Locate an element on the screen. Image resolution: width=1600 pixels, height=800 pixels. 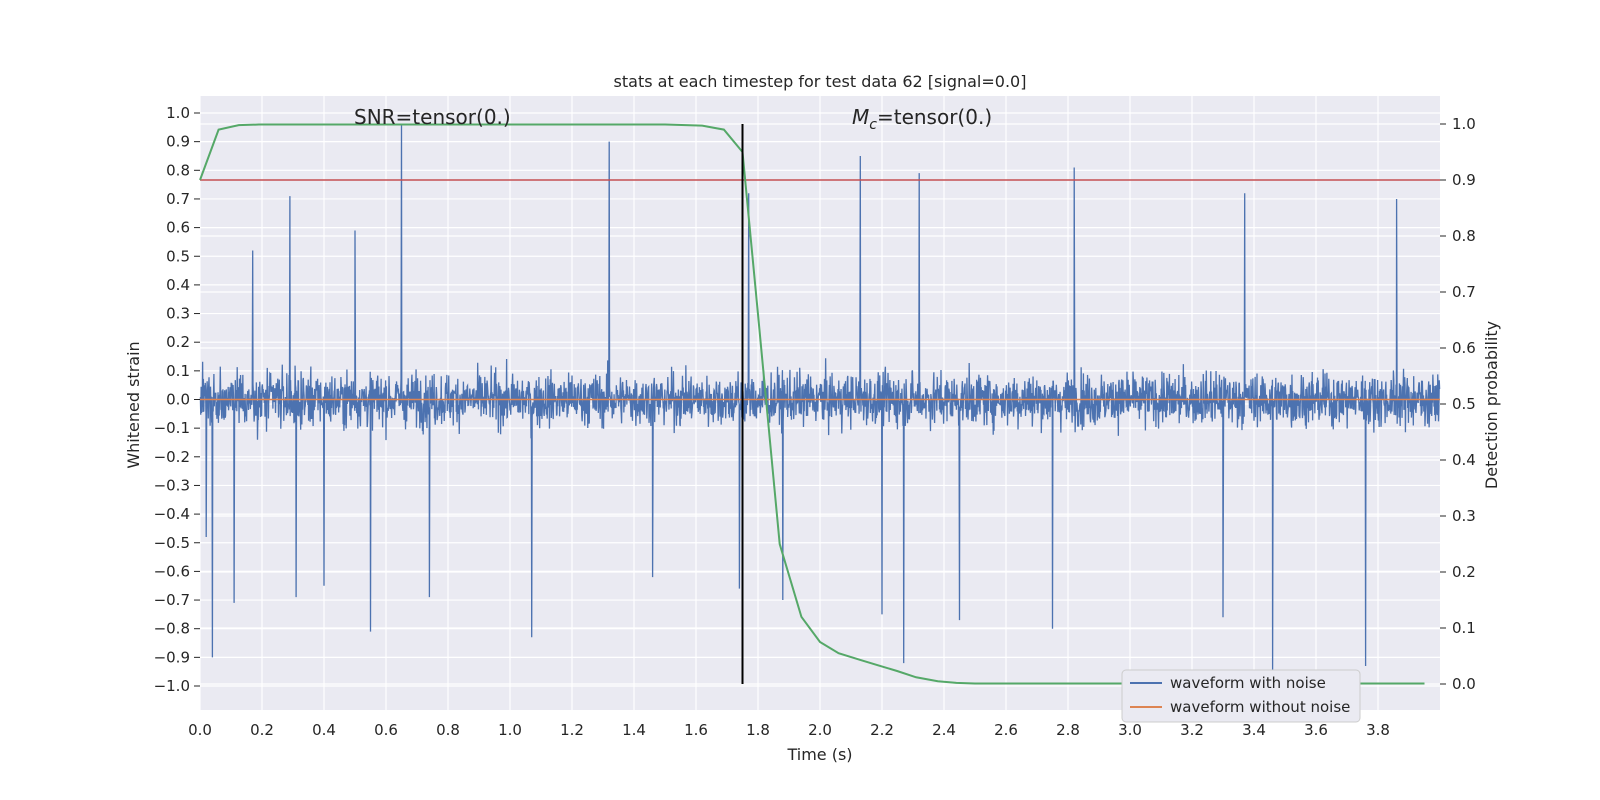
legend-clean-label: waveform without noise is located at coordinates (1260, 707).